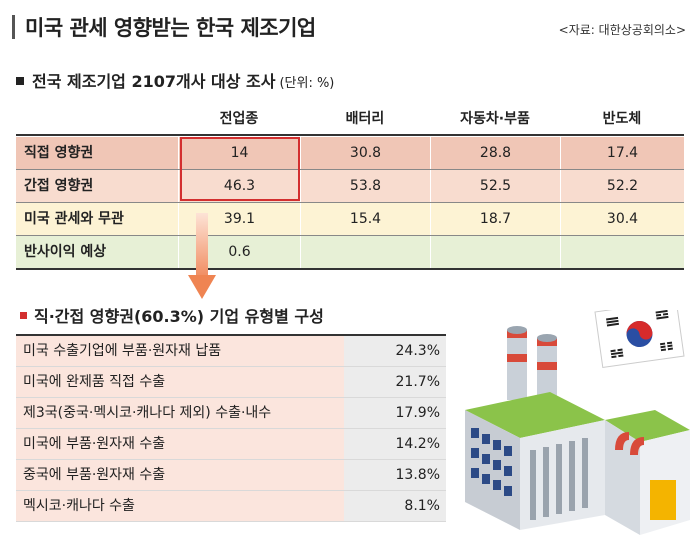  What do you see at coordinates (547, 368) in the screenshot?
I see `chimney-right` at bounding box center [547, 368].